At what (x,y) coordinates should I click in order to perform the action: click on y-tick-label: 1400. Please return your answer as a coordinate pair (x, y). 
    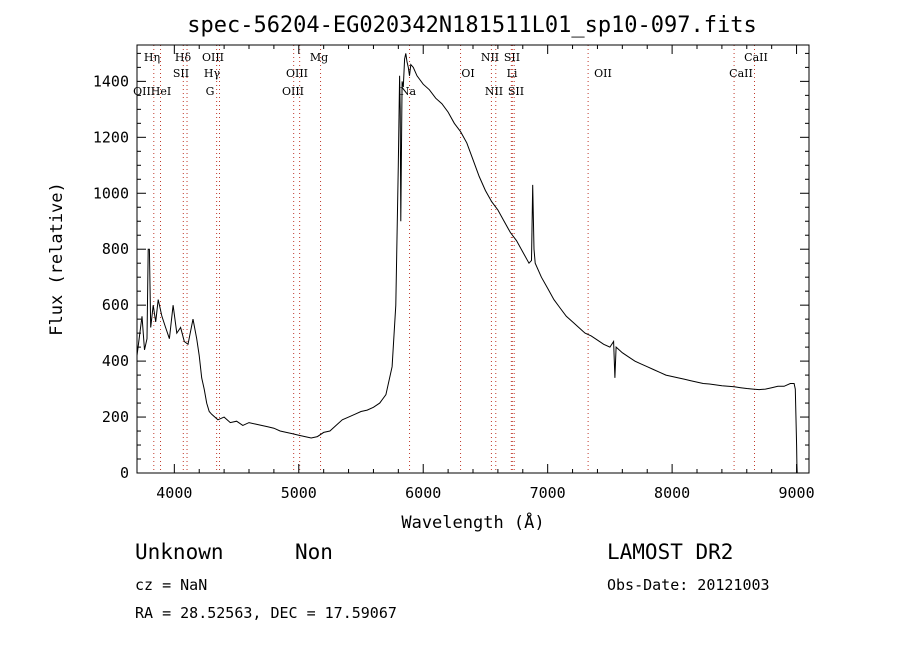
    Looking at the image, I should click on (111, 81).